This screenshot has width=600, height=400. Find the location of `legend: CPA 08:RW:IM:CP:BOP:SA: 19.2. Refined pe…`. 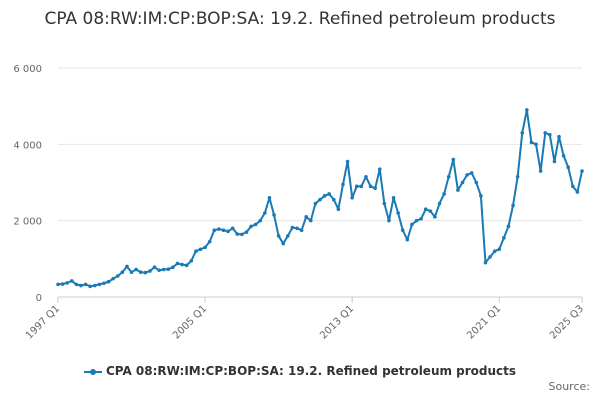

legend: CPA 08:RW:IM:CP:BOP:SA: 19.2. Refined pe… is located at coordinates (300, 371).